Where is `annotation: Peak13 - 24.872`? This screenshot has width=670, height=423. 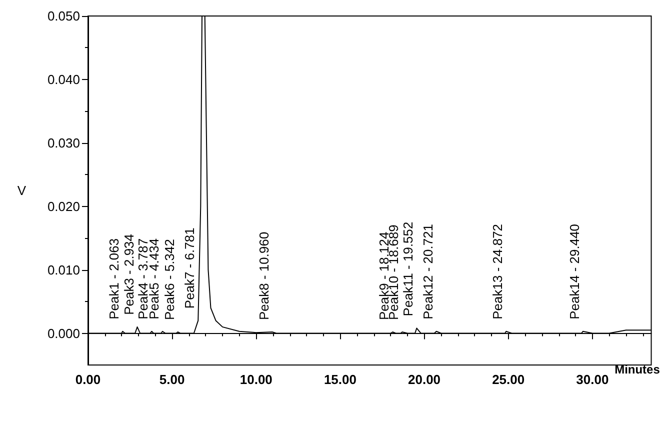 annotation: Peak13 - 24.872 is located at coordinates (498, 272).